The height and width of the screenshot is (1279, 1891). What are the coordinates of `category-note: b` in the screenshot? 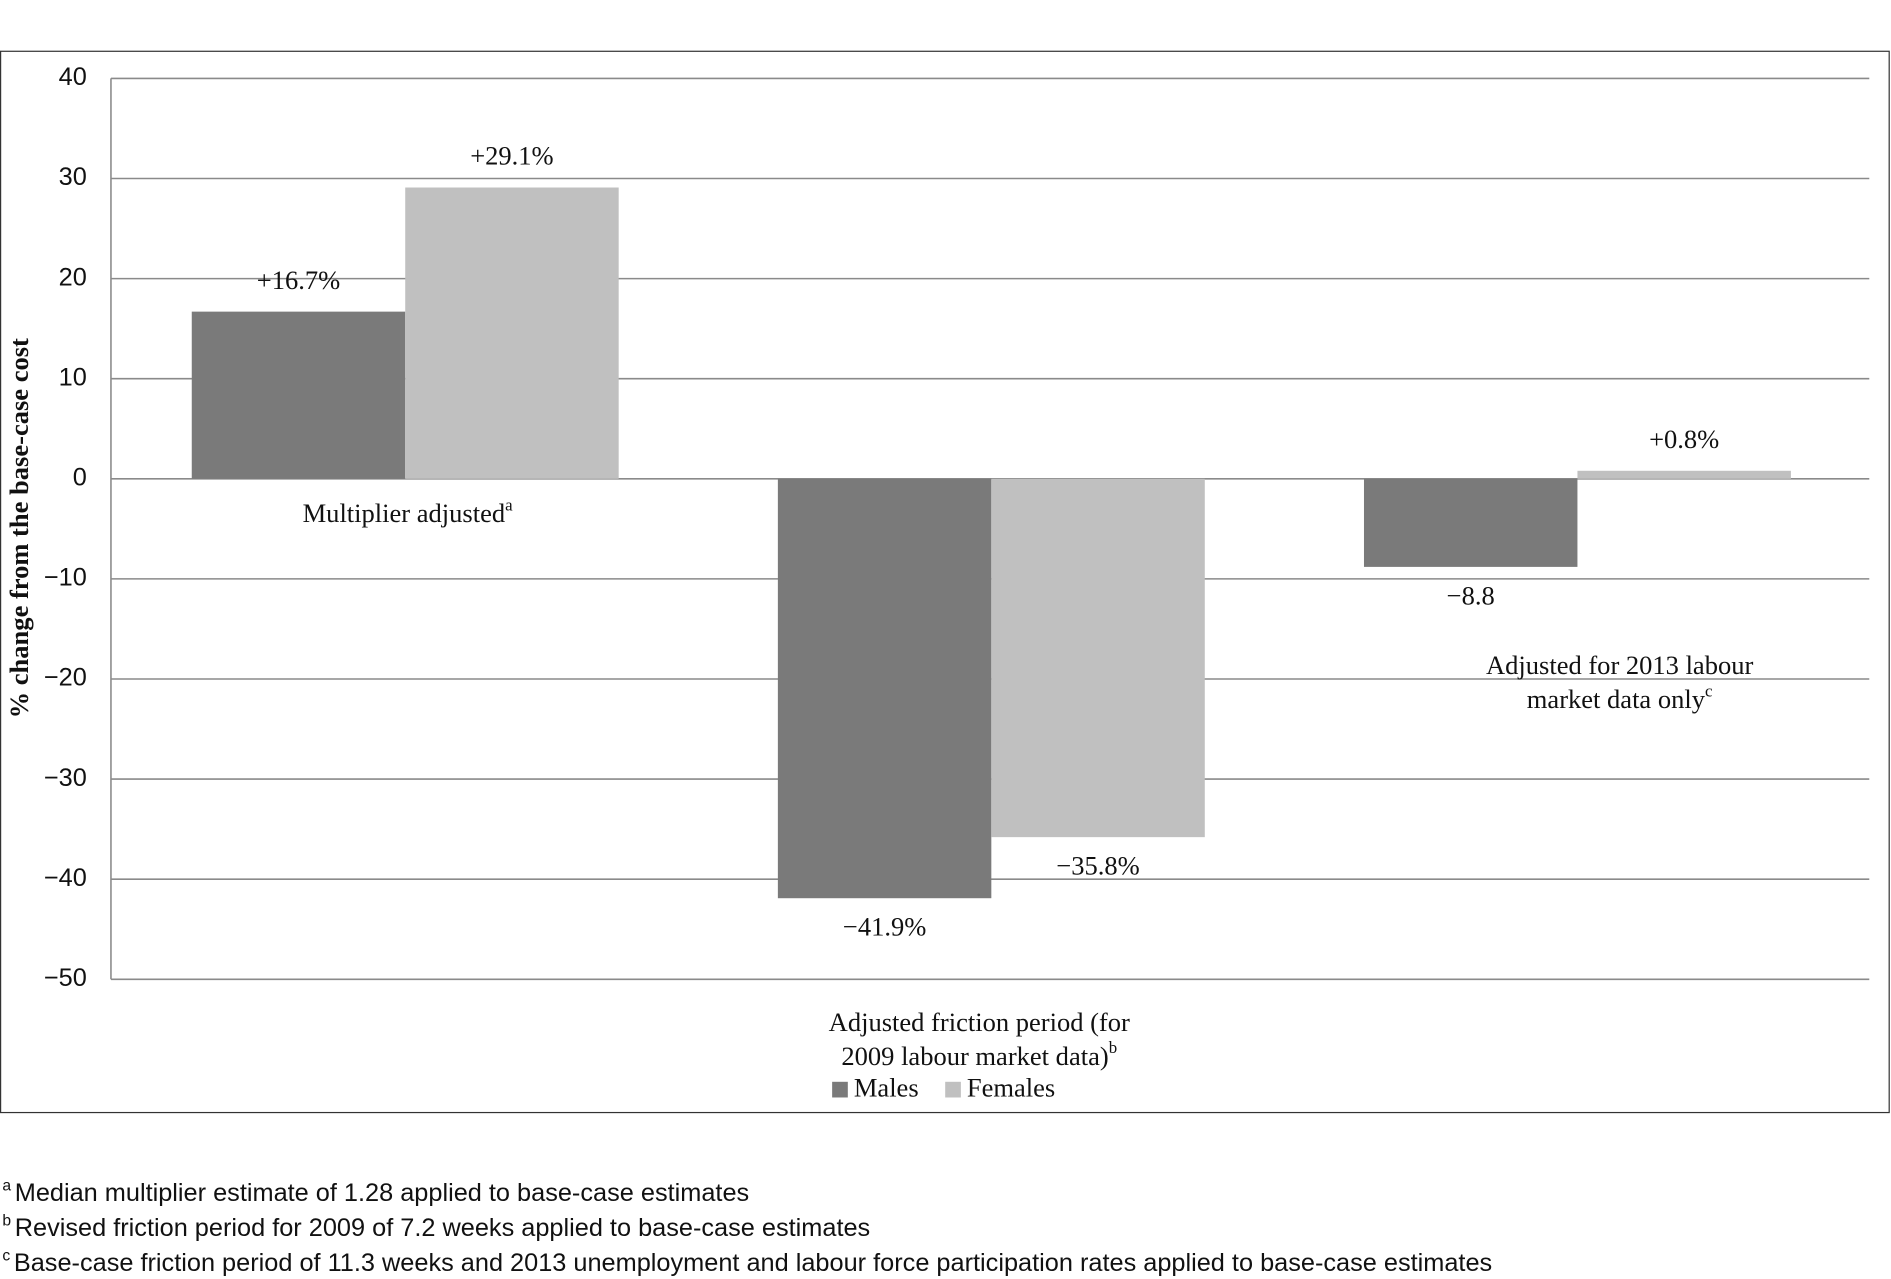 It's located at (1113, 1047).